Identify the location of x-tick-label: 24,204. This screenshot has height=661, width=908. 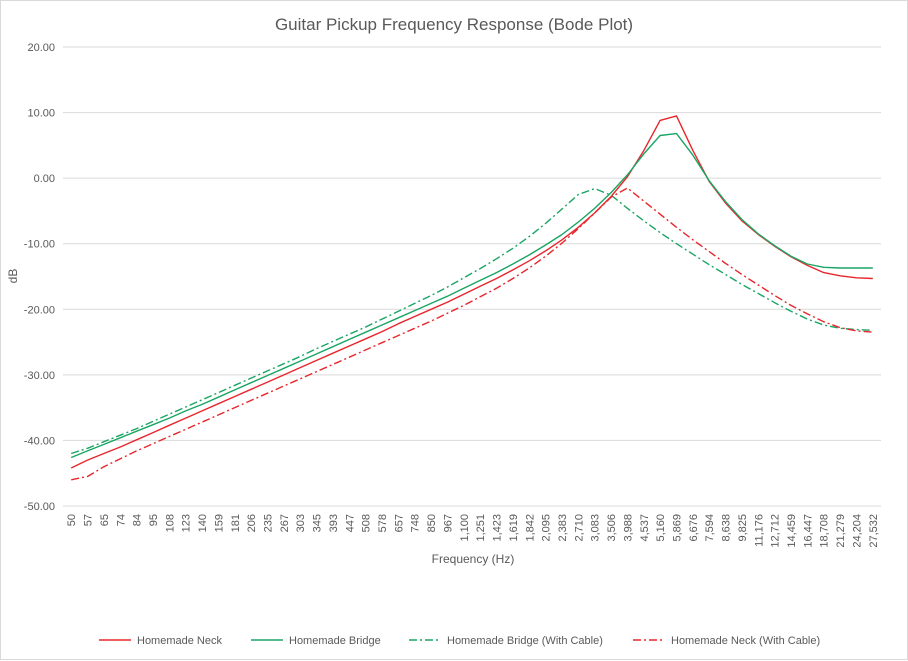
(857, 531).